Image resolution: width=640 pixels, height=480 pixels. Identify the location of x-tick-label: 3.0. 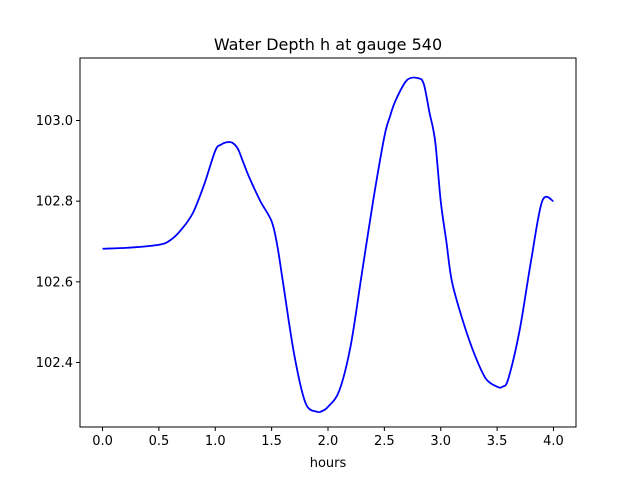
(440, 441).